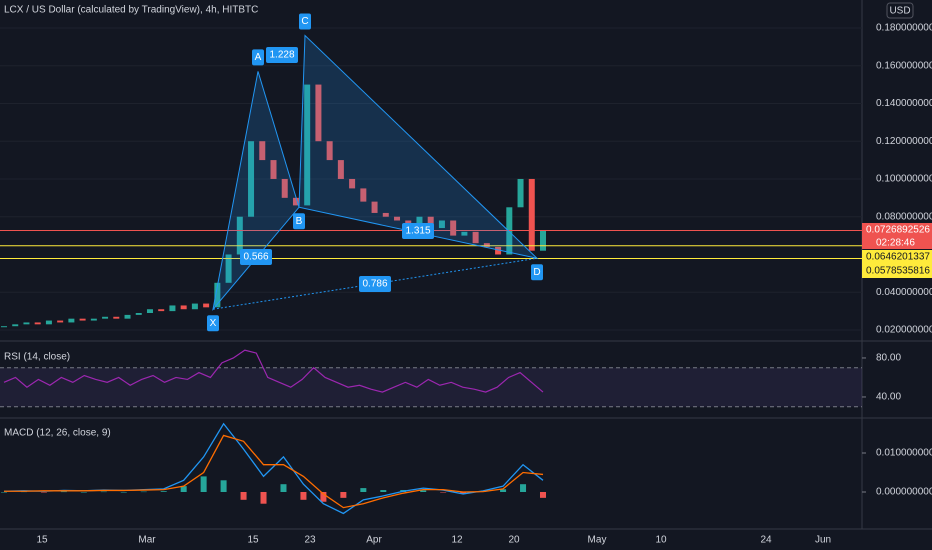 Image resolution: width=932 pixels, height=550 pixels. I want to click on pattern-point-label: X, so click(213, 323).